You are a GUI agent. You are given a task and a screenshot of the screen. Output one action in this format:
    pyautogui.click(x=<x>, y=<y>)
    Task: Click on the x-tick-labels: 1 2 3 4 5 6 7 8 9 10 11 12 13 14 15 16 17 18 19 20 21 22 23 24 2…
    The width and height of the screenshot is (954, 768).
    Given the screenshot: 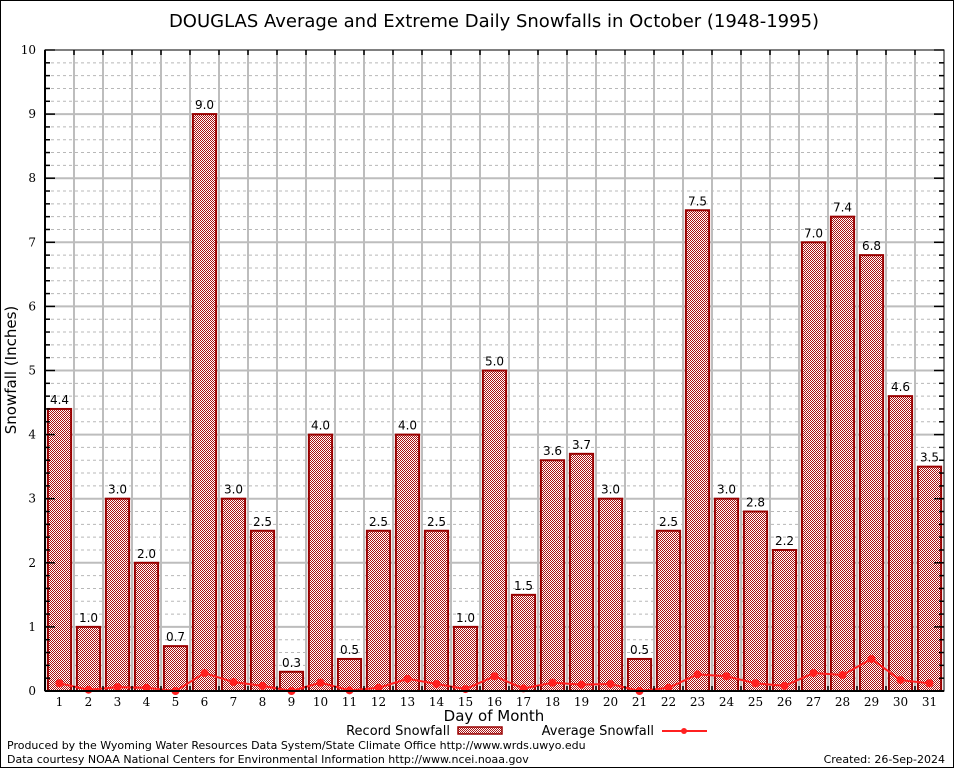 What is the action you would take?
    pyautogui.click(x=496, y=702)
    